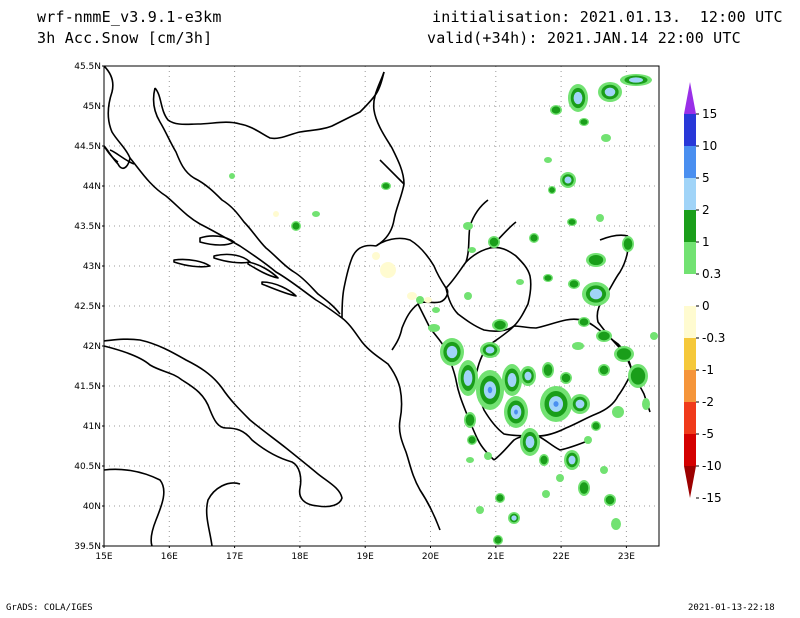 The height and width of the screenshot is (618, 800). What do you see at coordinates (690, 482) in the screenshot?
I see `colorbar-bottom-arrow` at bounding box center [690, 482].